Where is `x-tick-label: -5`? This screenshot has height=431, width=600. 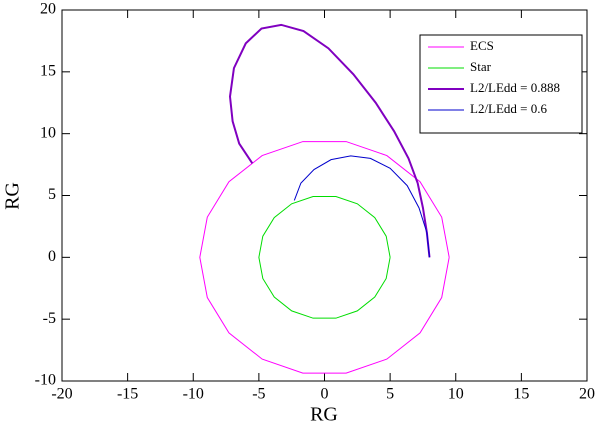 x-tick-label: -5 is located at coordinates (258, 394).